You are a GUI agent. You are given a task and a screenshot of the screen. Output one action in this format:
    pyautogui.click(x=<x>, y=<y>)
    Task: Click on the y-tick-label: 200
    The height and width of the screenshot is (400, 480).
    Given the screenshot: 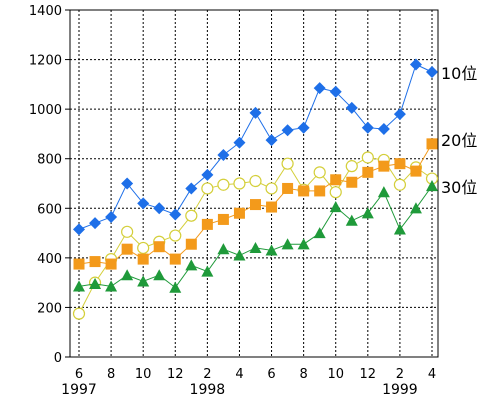 What is the action you would take?
    pyautogui.click(x=49, y=308)
    